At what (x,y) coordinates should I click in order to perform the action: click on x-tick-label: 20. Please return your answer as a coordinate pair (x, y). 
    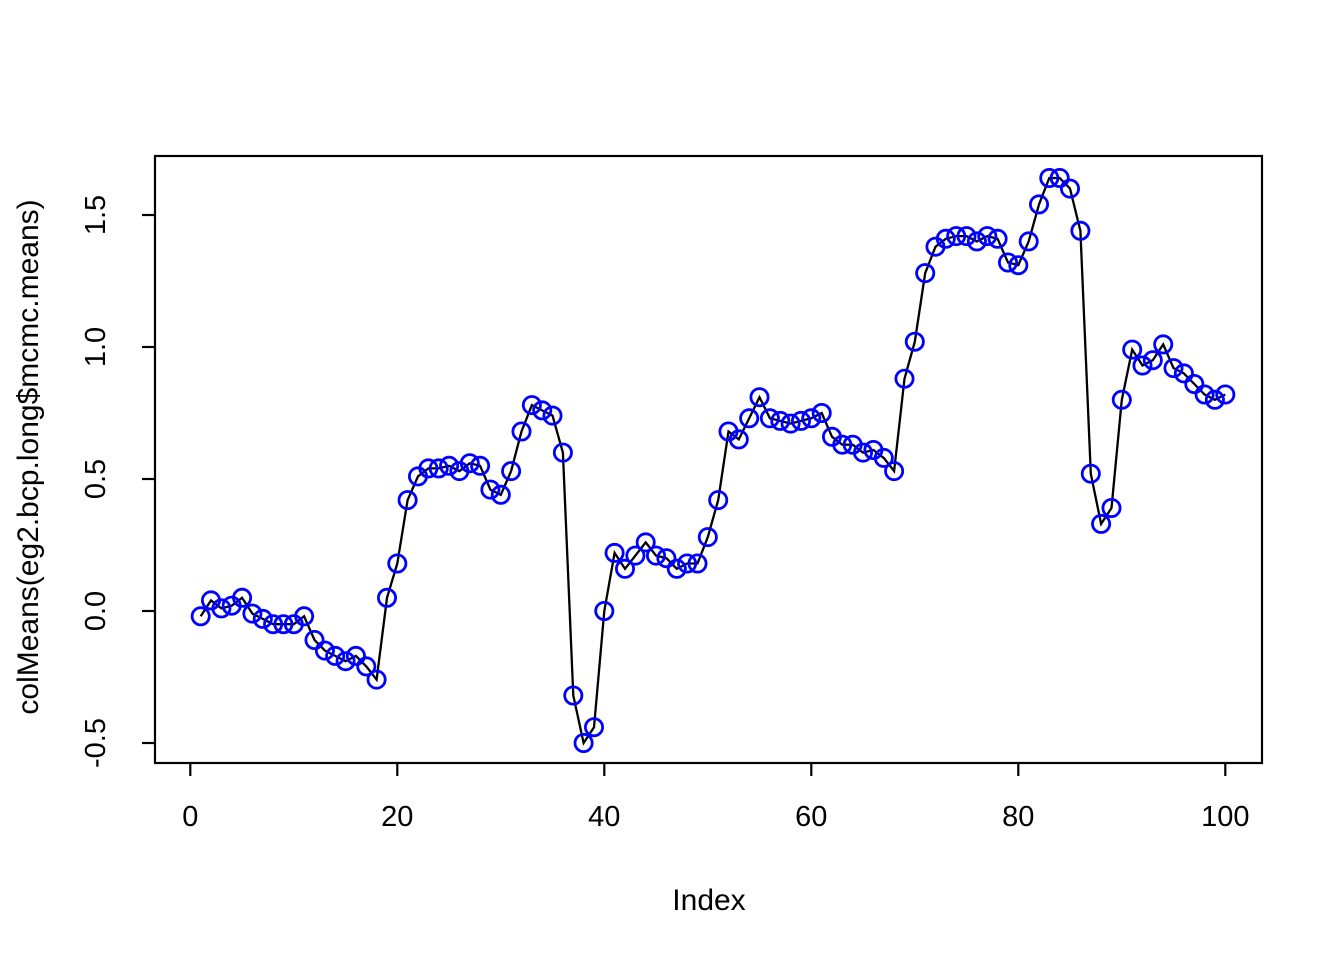
    Looking at the image, I should click on (397, 817).